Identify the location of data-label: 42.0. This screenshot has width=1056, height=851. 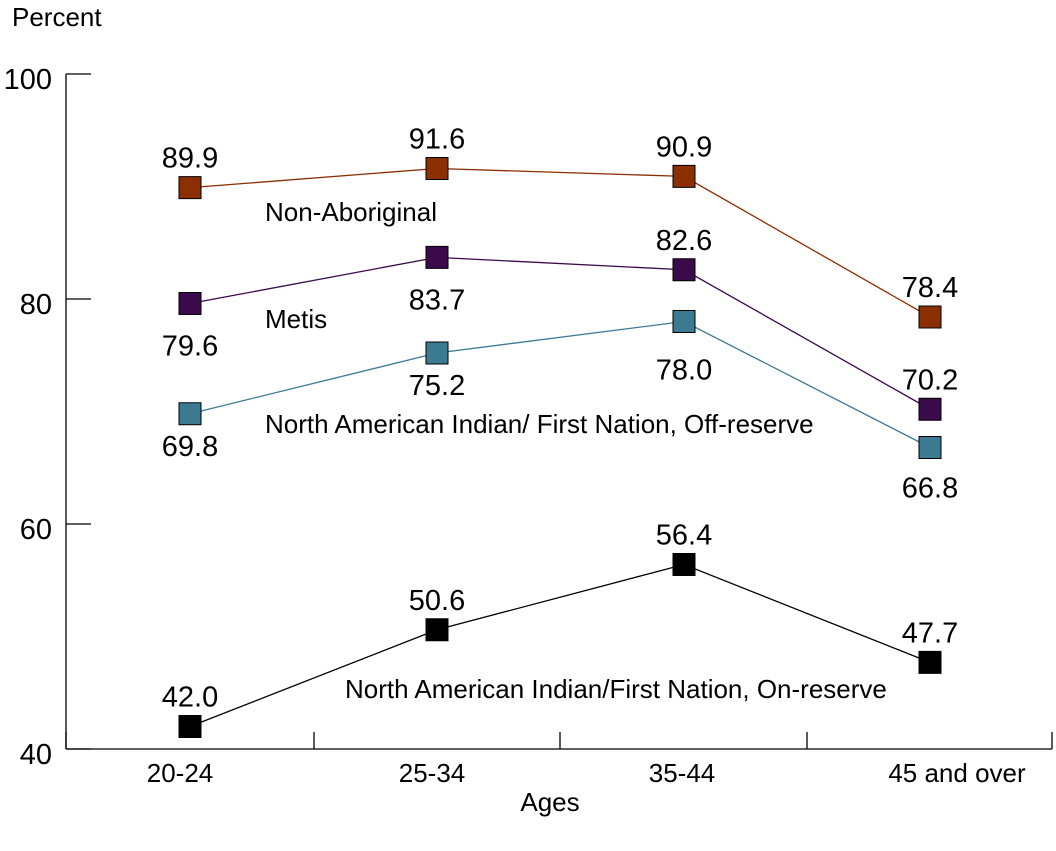
(190, 698).